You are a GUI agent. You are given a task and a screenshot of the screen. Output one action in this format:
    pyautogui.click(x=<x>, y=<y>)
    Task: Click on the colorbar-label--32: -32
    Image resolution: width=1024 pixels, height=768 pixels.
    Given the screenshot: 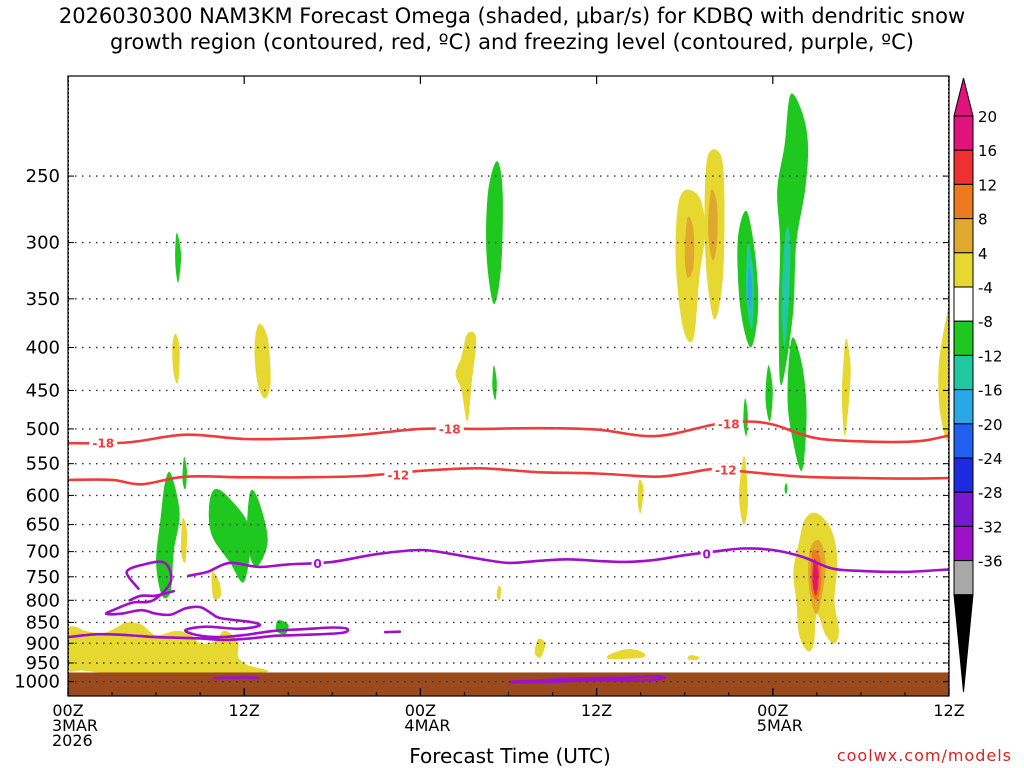 What is the action you would take?
    pyautogui.click(x=990, y=527)
    